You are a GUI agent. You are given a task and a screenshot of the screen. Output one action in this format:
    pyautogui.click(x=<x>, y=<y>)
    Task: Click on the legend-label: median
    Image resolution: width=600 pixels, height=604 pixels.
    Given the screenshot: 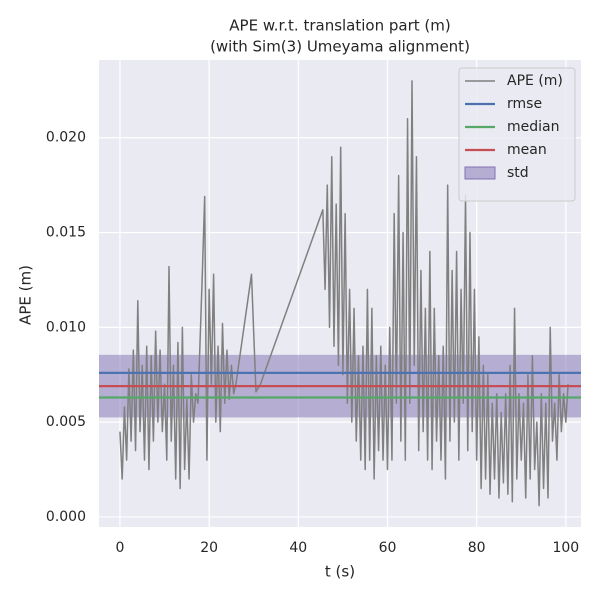 What is the action you would take?
    pyautogui.click(x=533, y=127)
    